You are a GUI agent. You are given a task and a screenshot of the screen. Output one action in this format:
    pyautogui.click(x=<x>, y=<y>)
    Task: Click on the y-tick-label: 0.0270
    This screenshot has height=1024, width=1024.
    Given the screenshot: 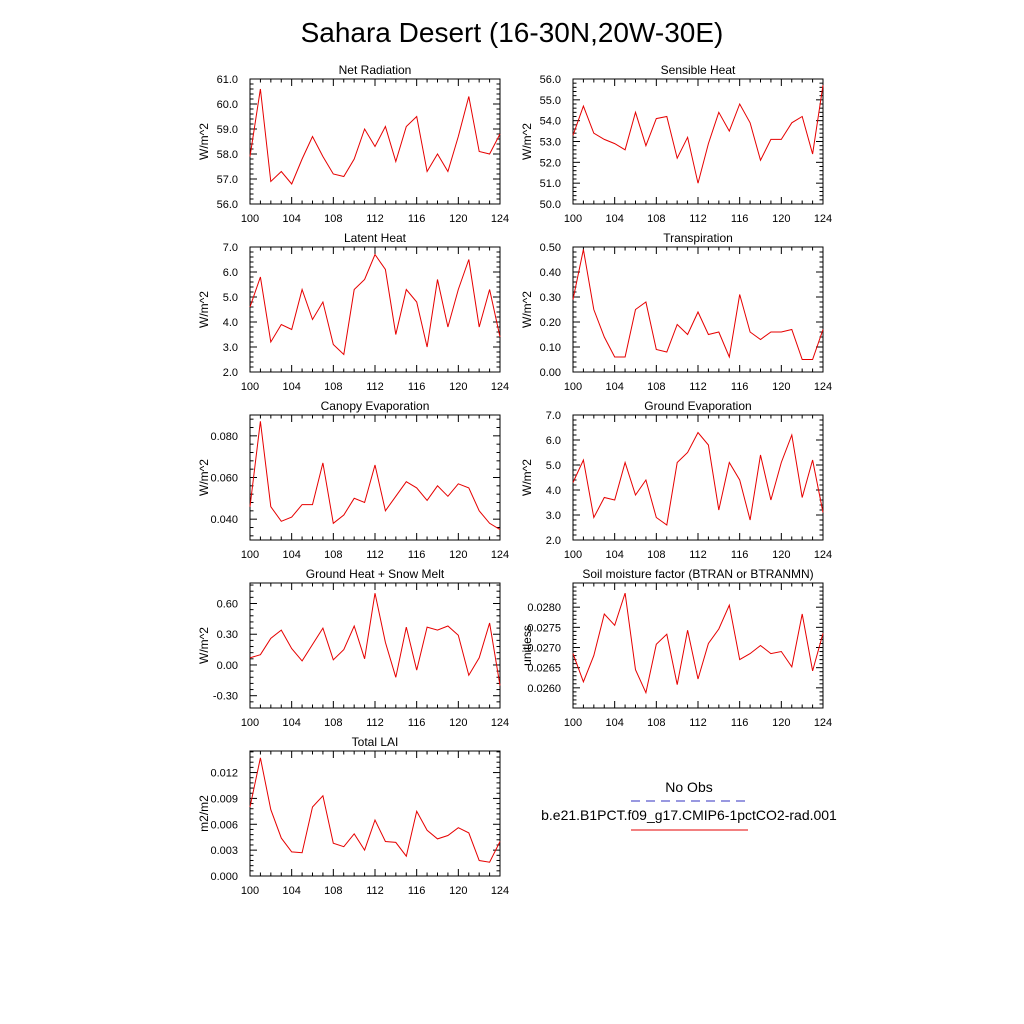 What is the action you would take?
    pyautogui.click(x=544, y=649)
    